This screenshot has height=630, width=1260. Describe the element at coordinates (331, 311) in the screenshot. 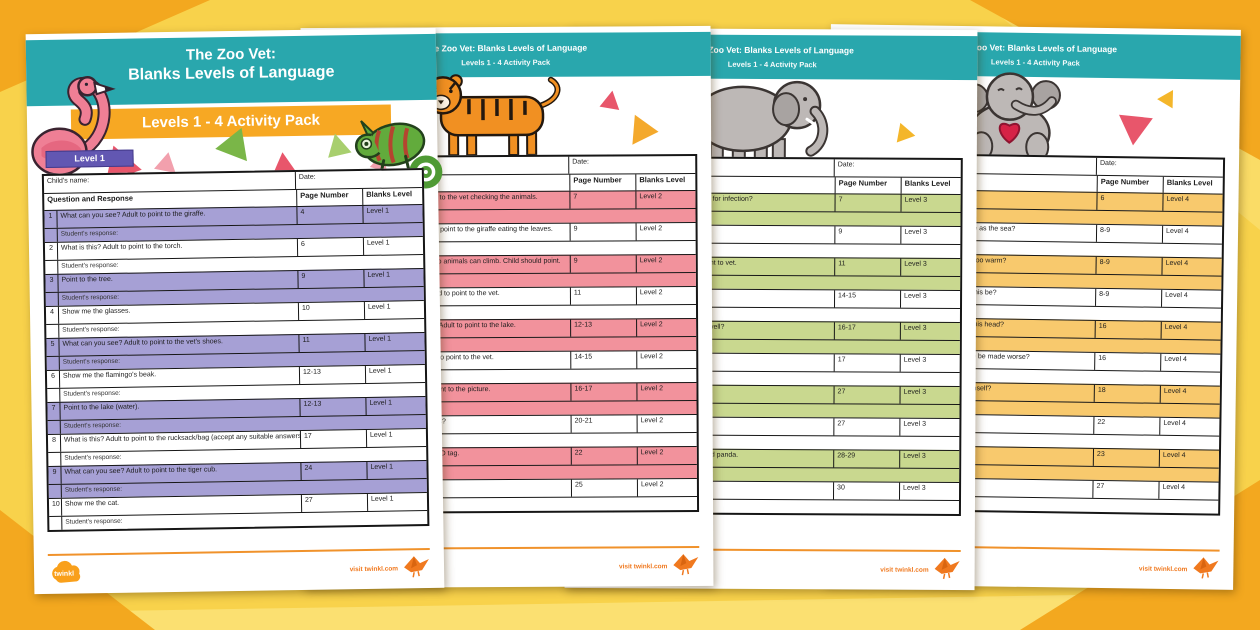

I see `page-number-value: 10` at that location.